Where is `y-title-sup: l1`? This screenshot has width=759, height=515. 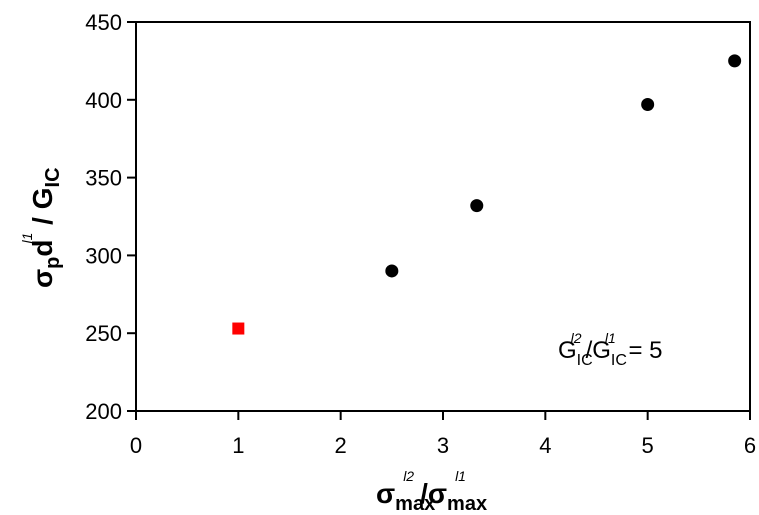 y-title-sup: l1 is located at coordinates (27, 238).